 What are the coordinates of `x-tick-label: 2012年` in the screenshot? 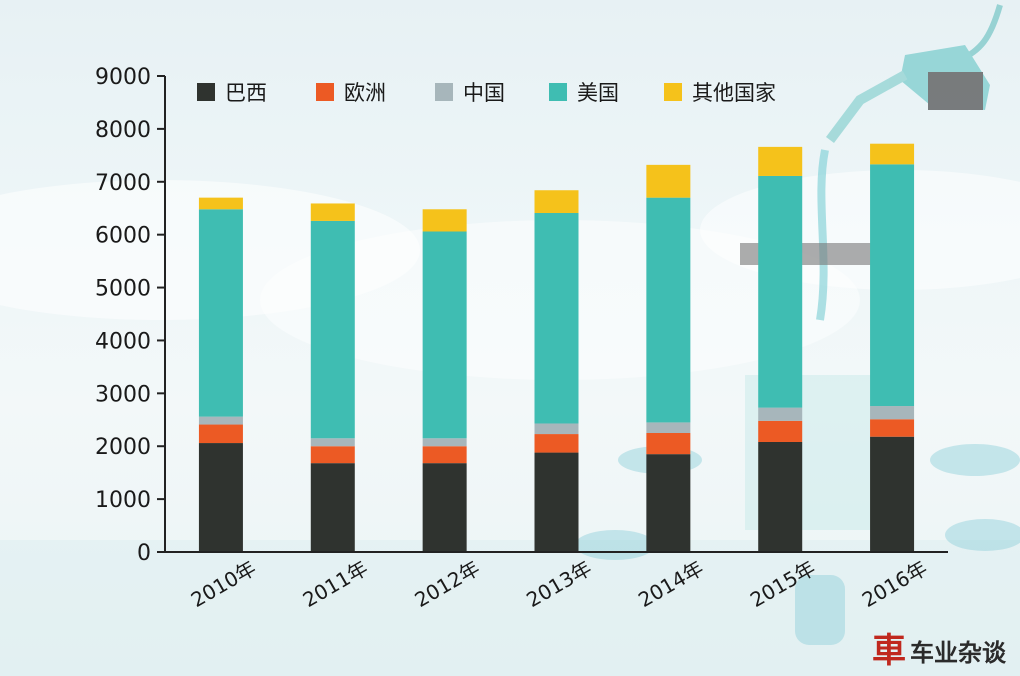 It's located at (446, 584).